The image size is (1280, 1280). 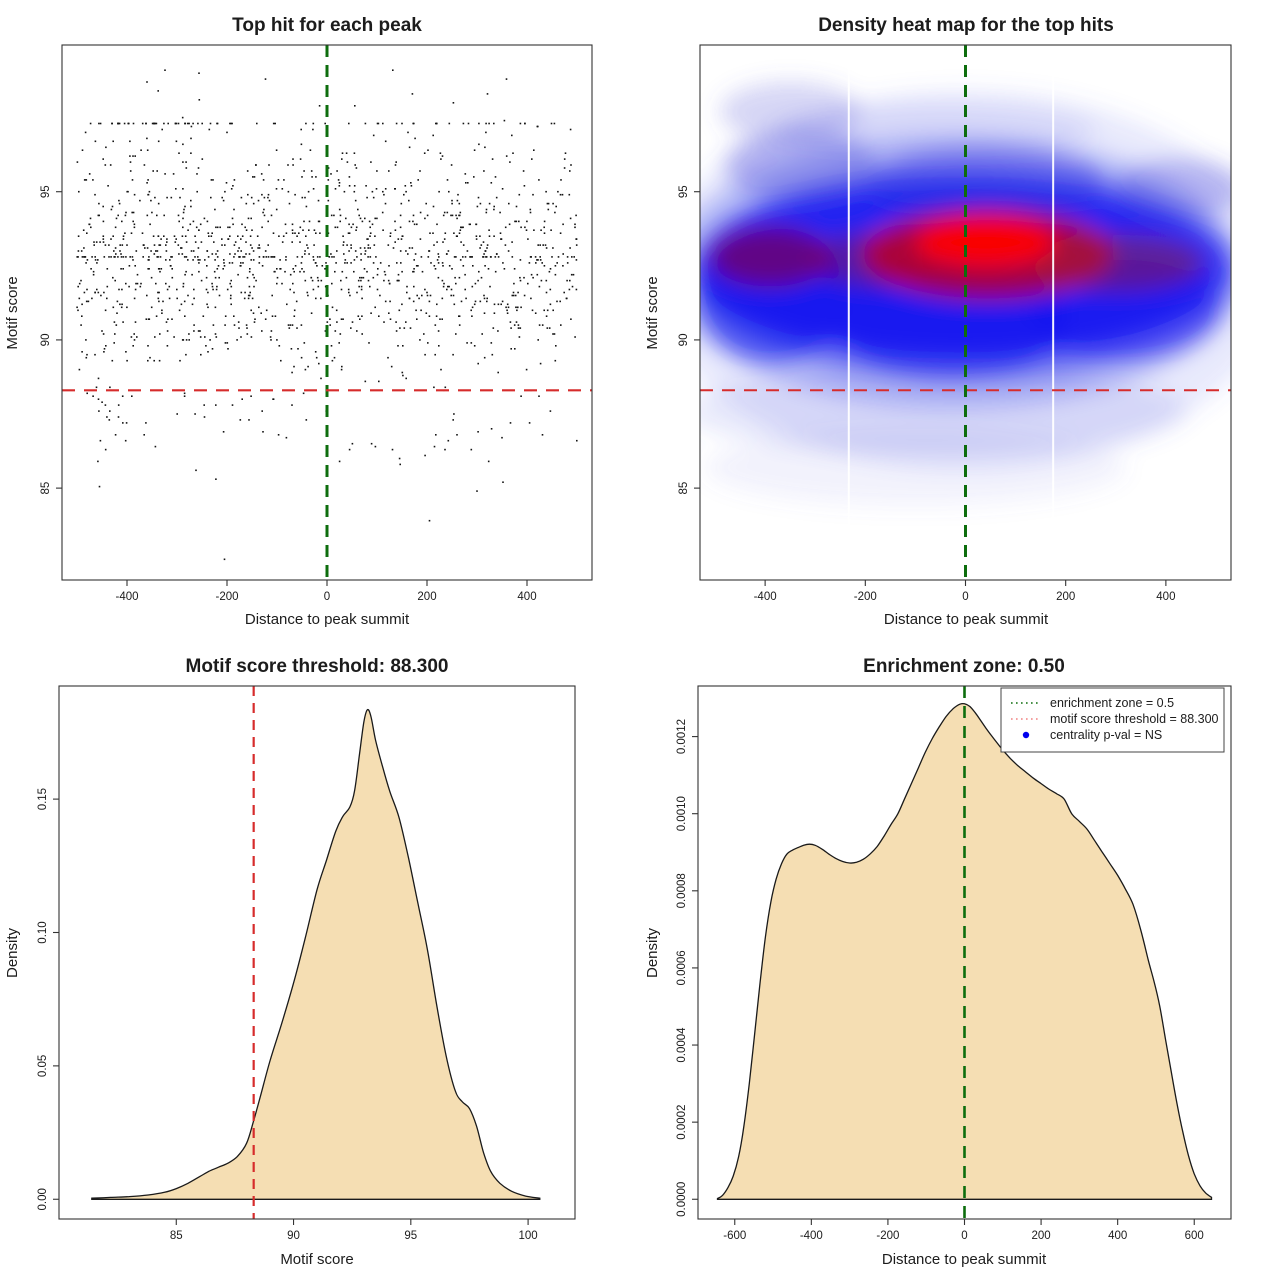 What do you see at coordinates (734, 1236) in the screenshot?
I see `x-tick-label: -600` at bounding box center [734, 1236].